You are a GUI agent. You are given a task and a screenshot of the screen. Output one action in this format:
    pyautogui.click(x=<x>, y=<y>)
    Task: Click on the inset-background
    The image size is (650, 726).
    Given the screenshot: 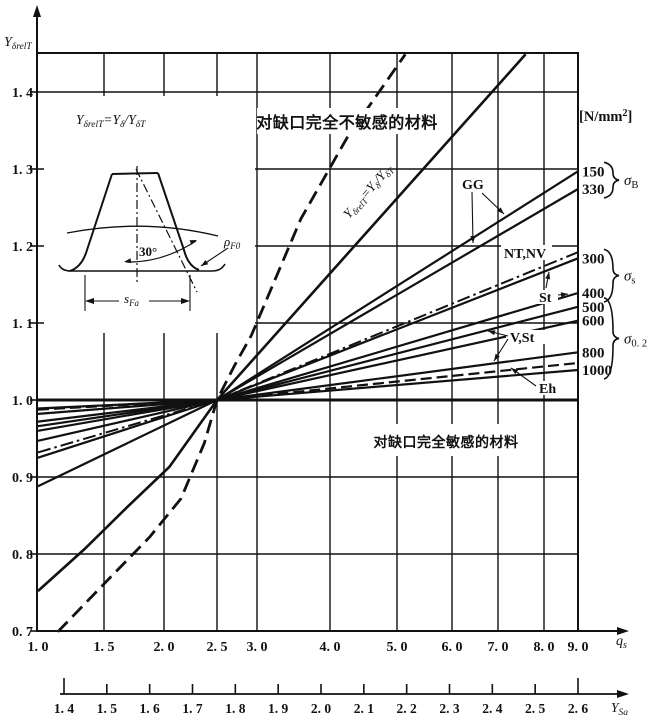 What is the action you would take?
    pyautogui.click(x=149, y=214)
    